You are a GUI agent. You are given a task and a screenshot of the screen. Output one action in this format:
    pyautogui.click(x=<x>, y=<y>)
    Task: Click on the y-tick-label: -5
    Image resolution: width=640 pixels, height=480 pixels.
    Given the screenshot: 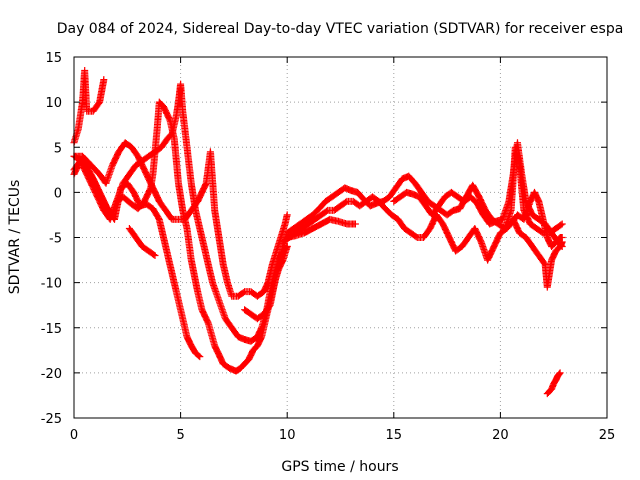 What is the action you would take?
    pyautogui.click(x=55, y=239)
    